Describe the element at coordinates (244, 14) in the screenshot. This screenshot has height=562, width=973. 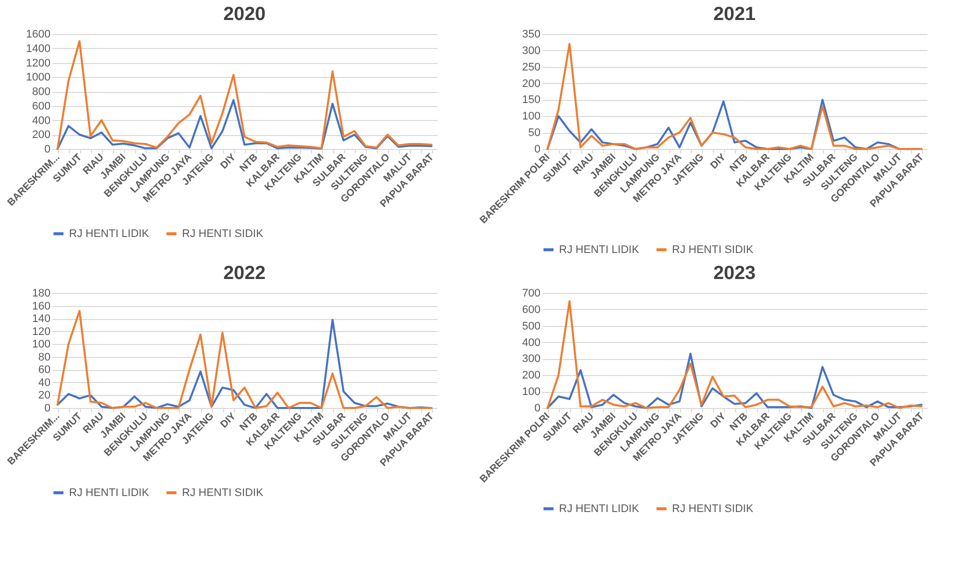
I see `chart-title: 2020` at that location.